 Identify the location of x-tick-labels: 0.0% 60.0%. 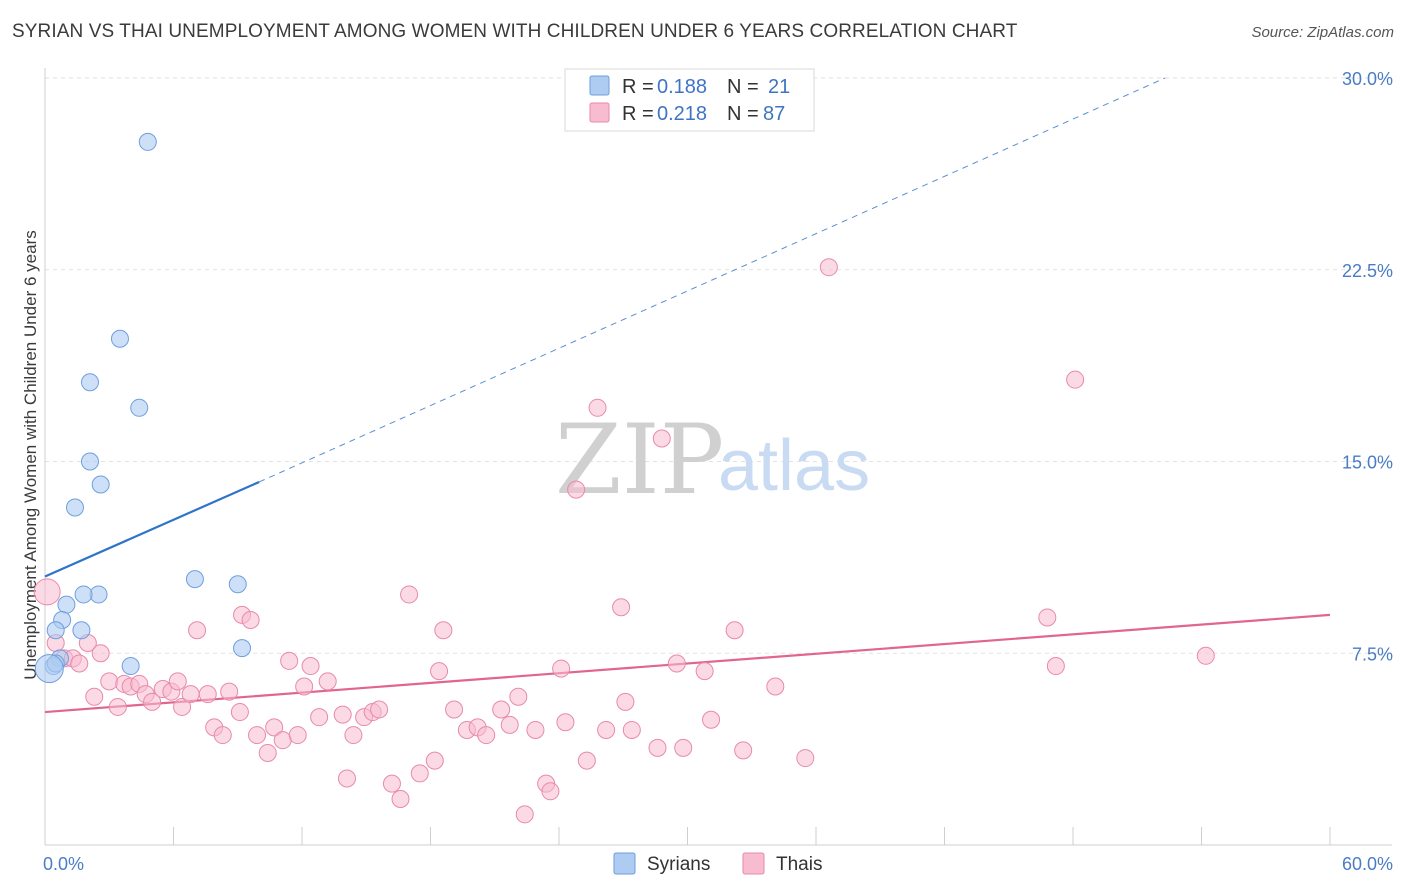
(718, 864).